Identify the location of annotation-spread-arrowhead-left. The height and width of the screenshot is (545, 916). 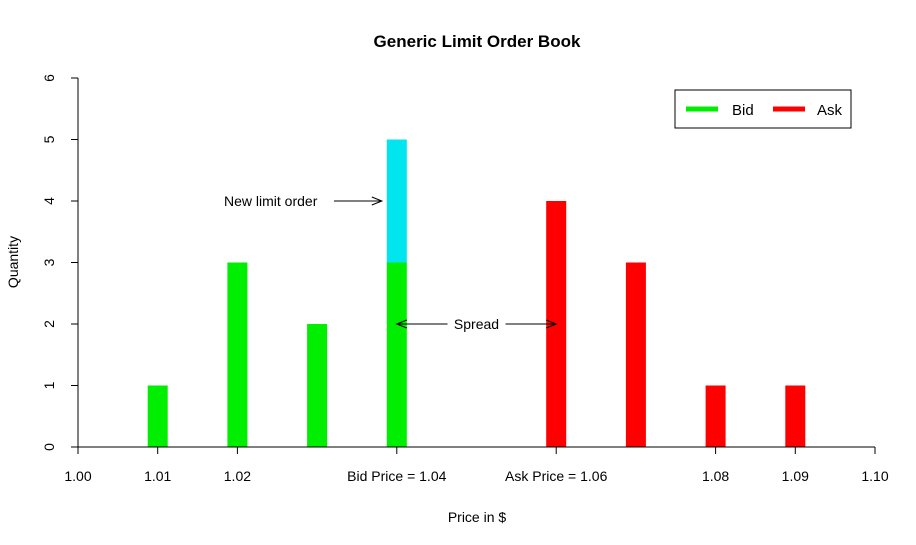
(401, 324).